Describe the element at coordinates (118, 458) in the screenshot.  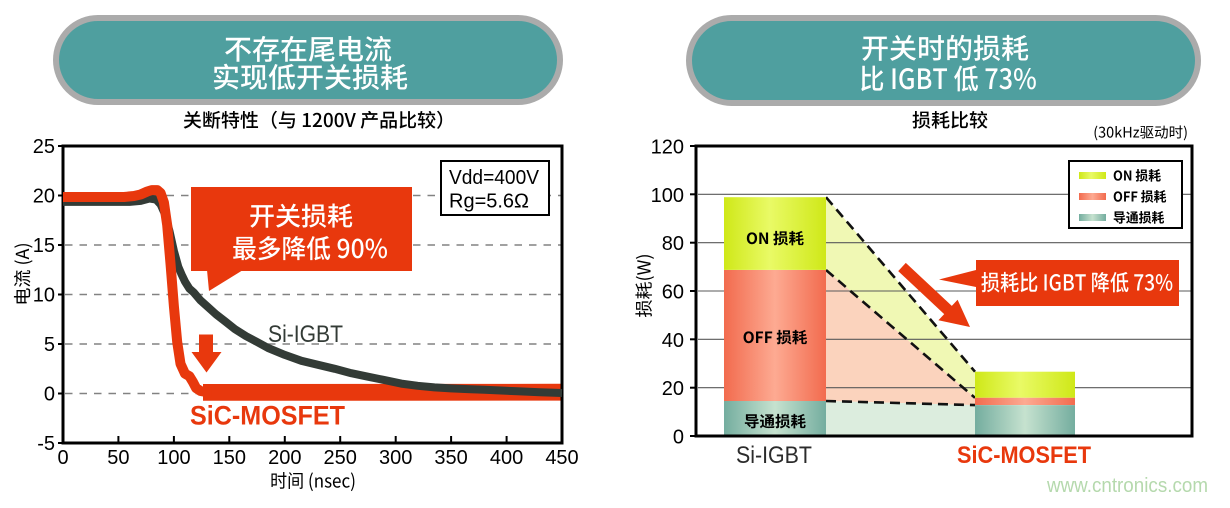
I see `svg-text: 50` at that location.